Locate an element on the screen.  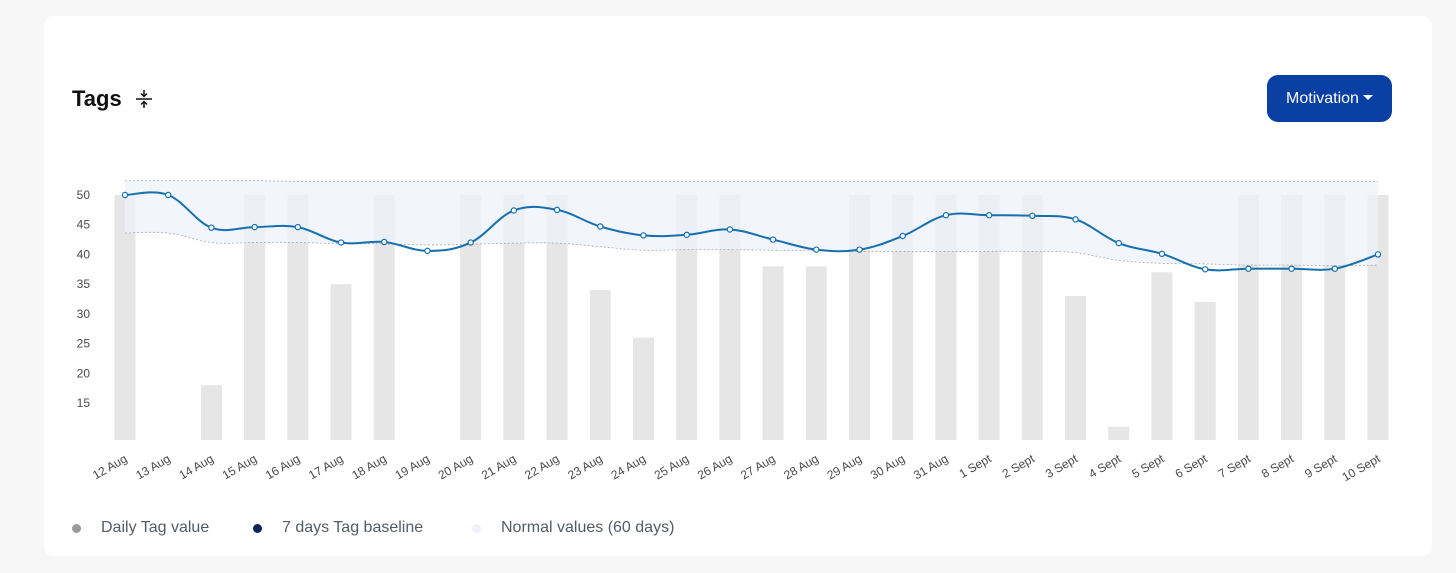
normal-band-lower is located at coordinates (751, 249).